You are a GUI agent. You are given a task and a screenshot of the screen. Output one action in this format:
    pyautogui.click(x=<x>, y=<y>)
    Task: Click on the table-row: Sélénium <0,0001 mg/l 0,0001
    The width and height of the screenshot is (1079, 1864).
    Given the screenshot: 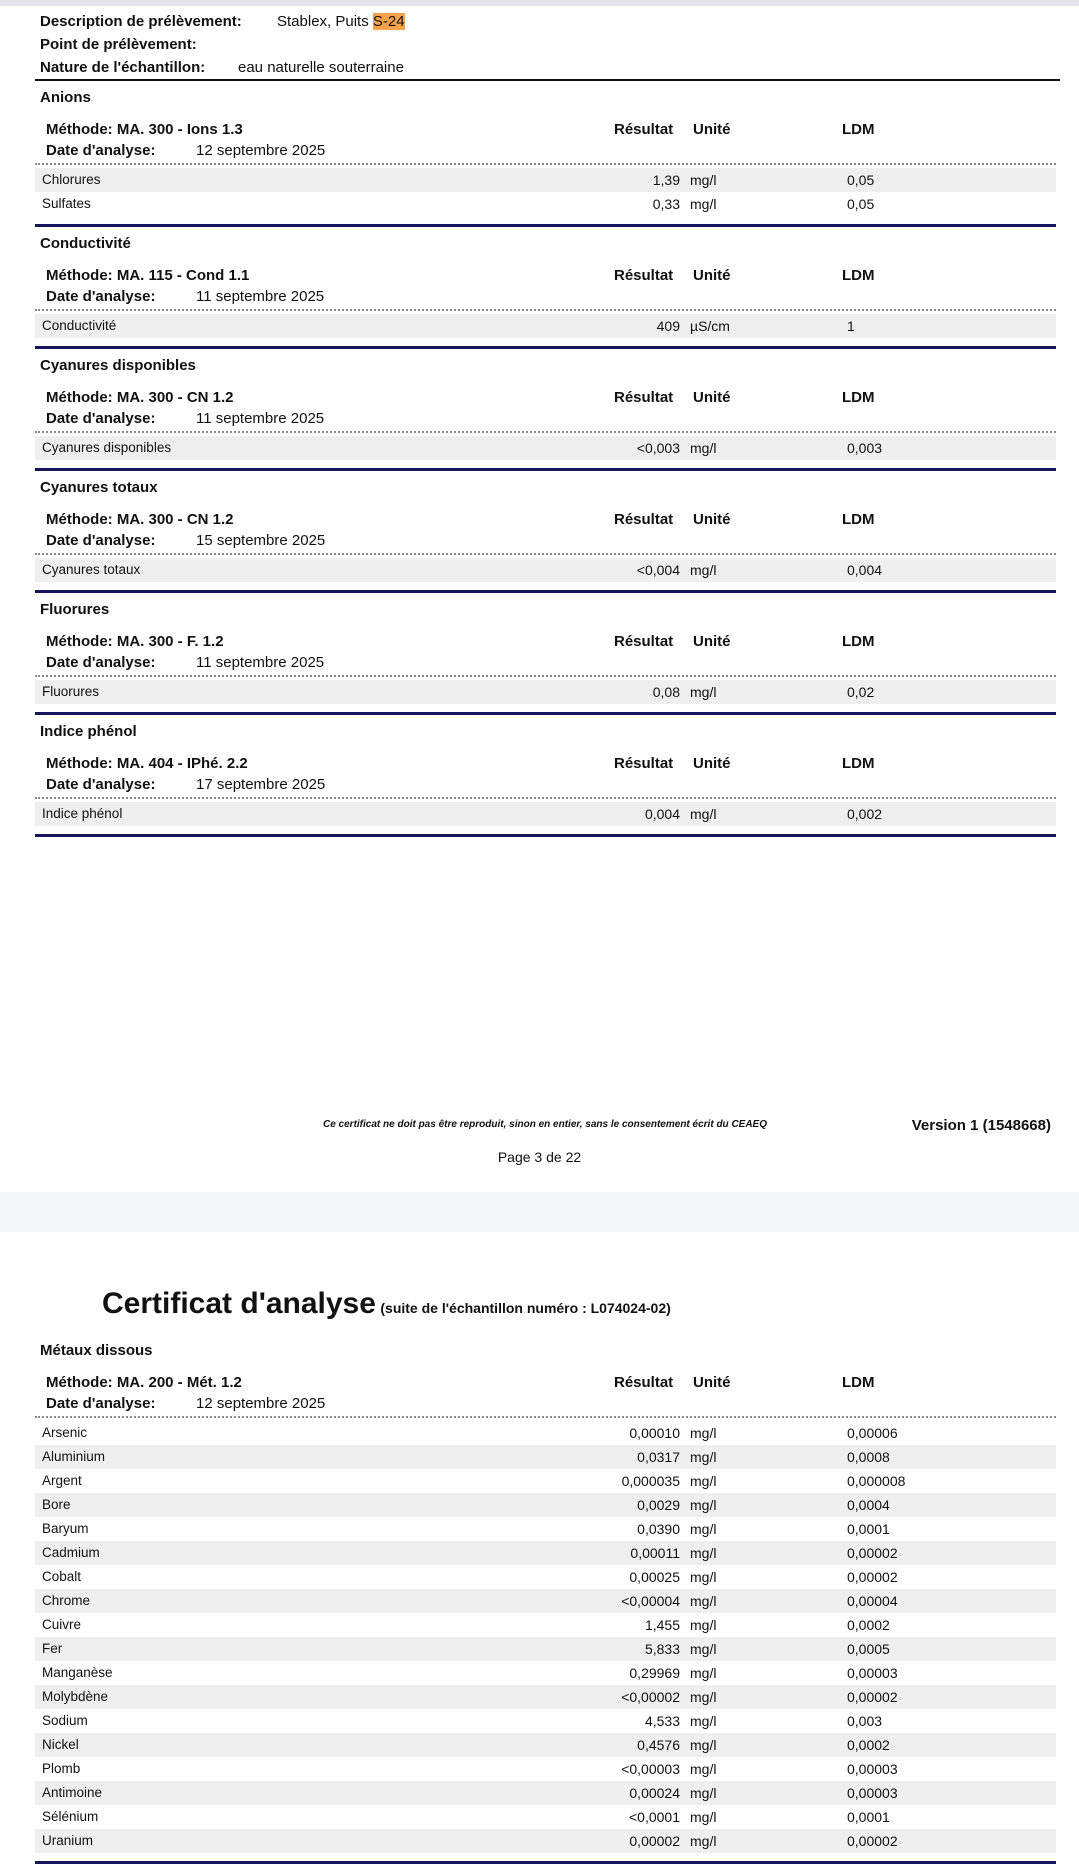 What is the action you would take?
    pyautogui.click(x=545, y=1817)
    